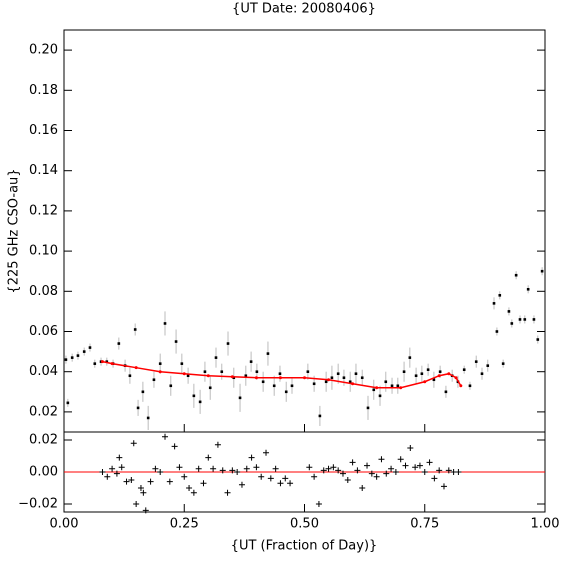 This screenshot has height=574, width=574. I want to click on y-tick-label: 0.12, so click(43, 210).